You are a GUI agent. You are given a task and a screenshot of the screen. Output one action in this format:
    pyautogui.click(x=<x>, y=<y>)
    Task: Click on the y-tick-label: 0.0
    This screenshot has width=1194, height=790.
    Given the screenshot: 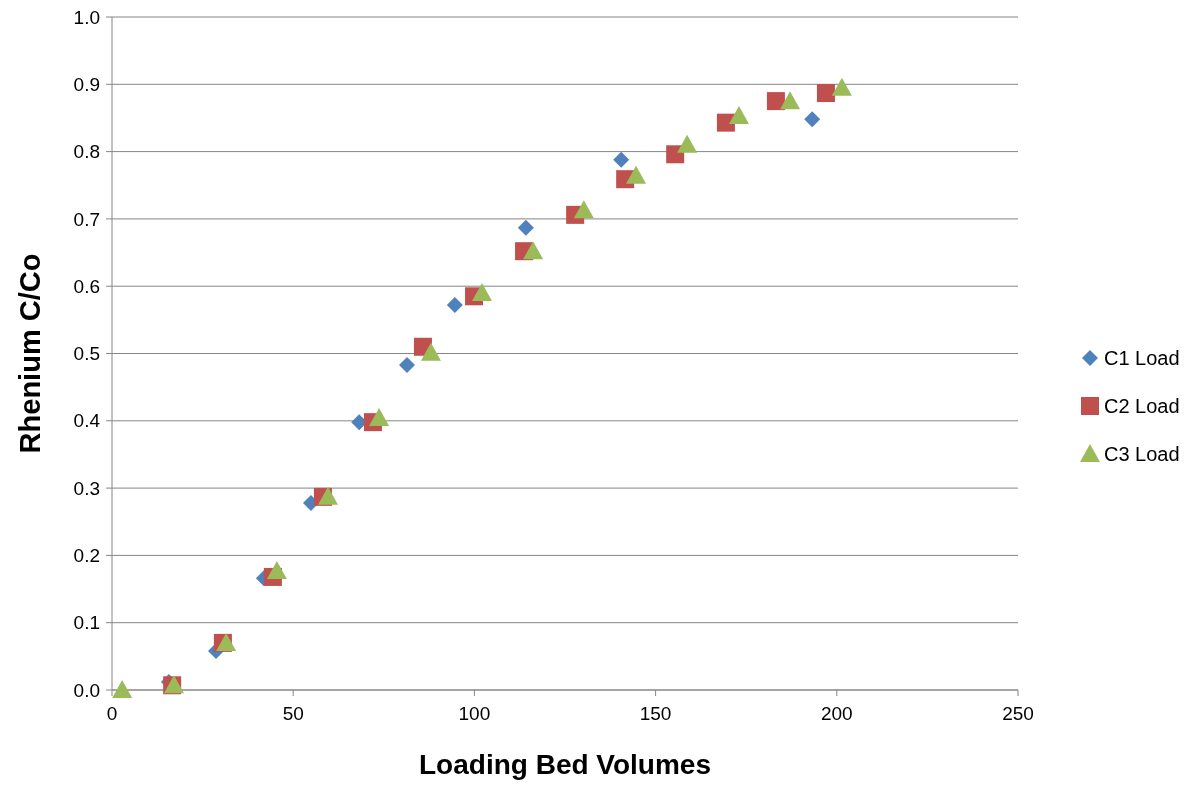 What is the action you would take?
    pyautogui.click(x=86, y=690)
    